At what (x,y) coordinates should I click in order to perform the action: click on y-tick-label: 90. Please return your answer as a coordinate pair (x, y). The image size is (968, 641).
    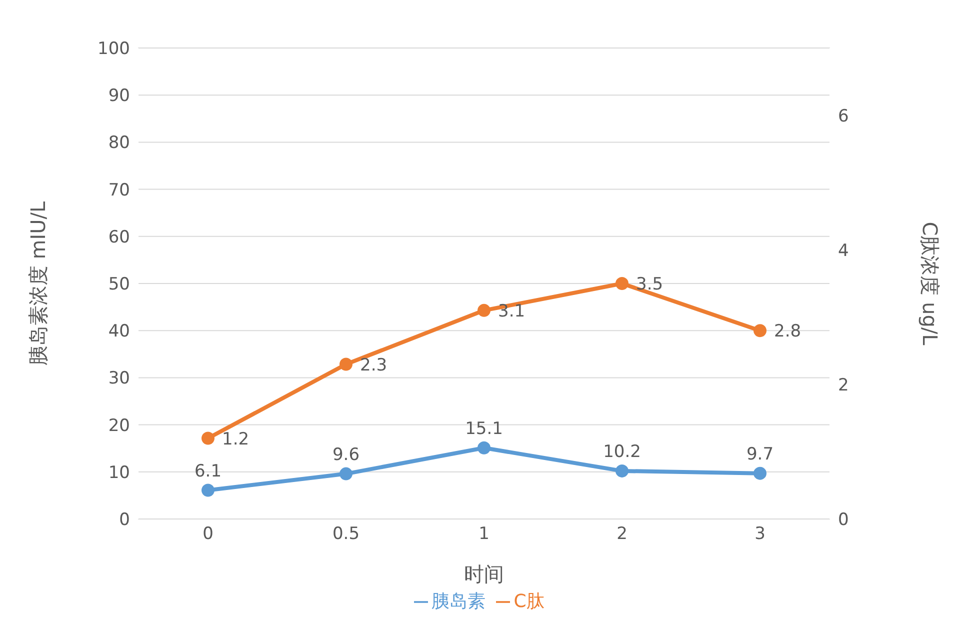
    Looking at the image, I should click on (119, 96).